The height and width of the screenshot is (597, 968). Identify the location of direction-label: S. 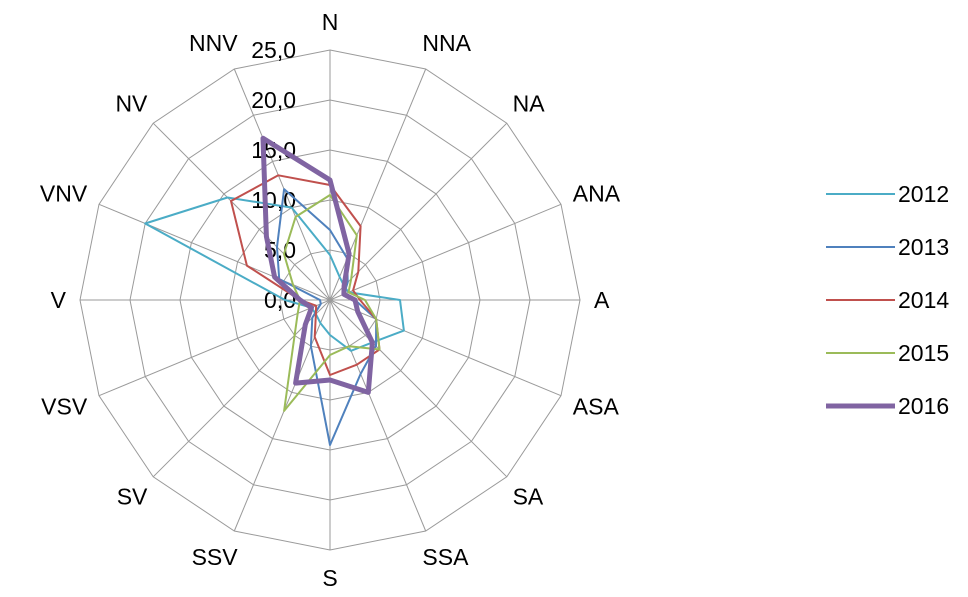
(329, 578).